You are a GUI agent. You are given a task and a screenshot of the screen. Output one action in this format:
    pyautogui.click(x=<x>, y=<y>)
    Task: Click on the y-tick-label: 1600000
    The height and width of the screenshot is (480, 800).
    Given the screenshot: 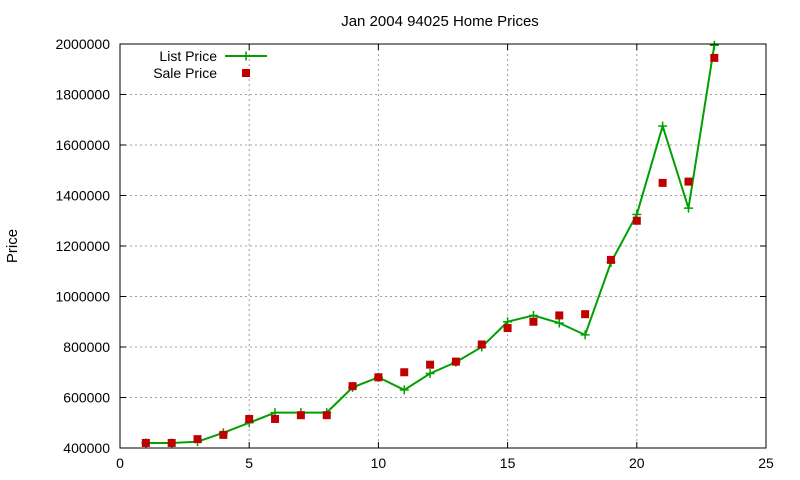 What is the action you would take?
    pyautogui.click(x=82, y=145)
    